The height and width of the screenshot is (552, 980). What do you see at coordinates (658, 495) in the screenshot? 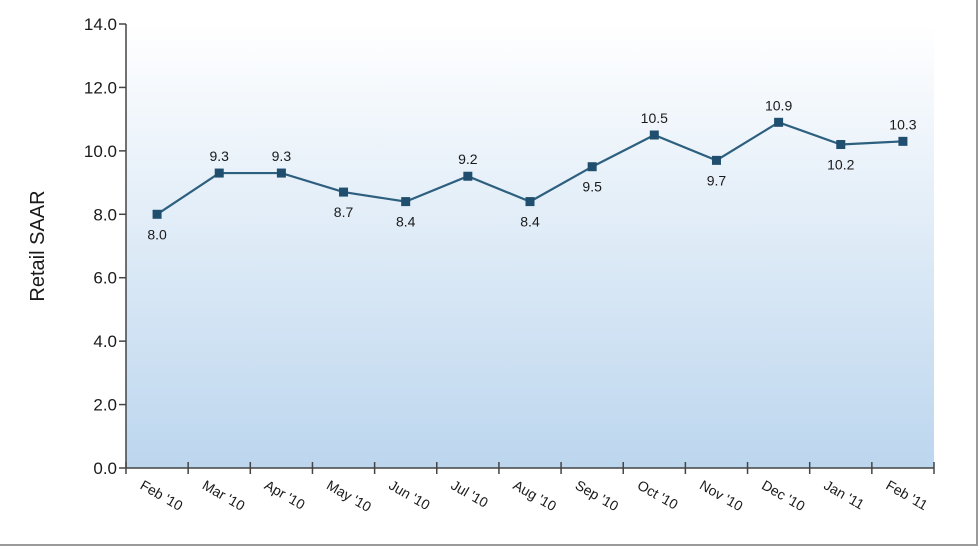
I see `x-tick-label: Oct '10` at bounding box center [658, 495].